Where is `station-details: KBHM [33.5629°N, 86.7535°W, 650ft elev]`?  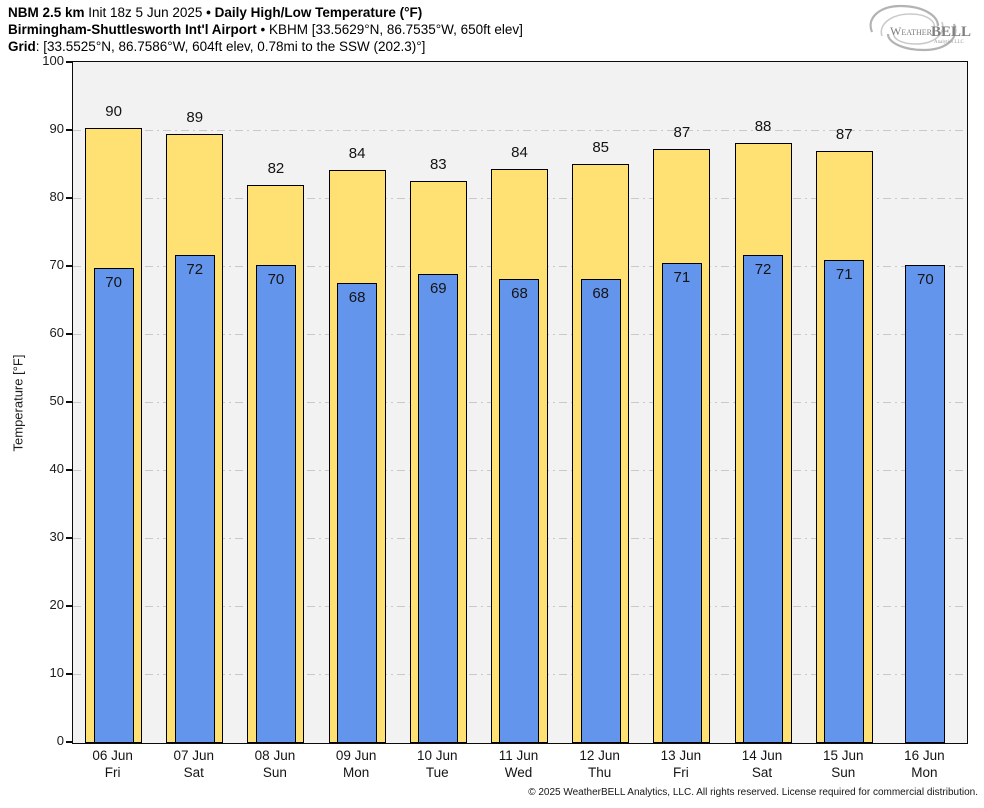
station-details: KBHM [33.5629°N, 86.7535°W, 650ft elev] is located at coordinates (394, 29).